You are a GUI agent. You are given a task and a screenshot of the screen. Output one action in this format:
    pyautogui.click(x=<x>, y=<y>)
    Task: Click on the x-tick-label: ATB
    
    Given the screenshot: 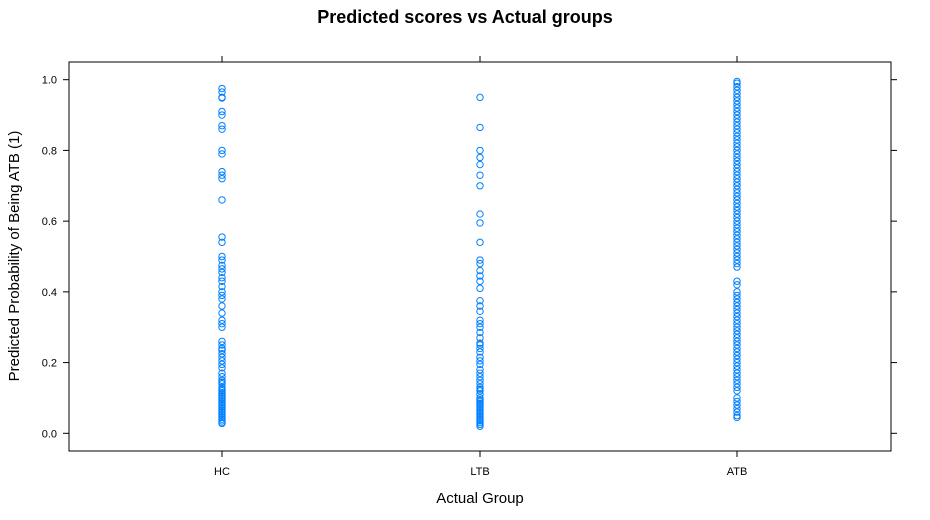 What is the action you would take?
    pyautogui.click(x=737, y=472)
    